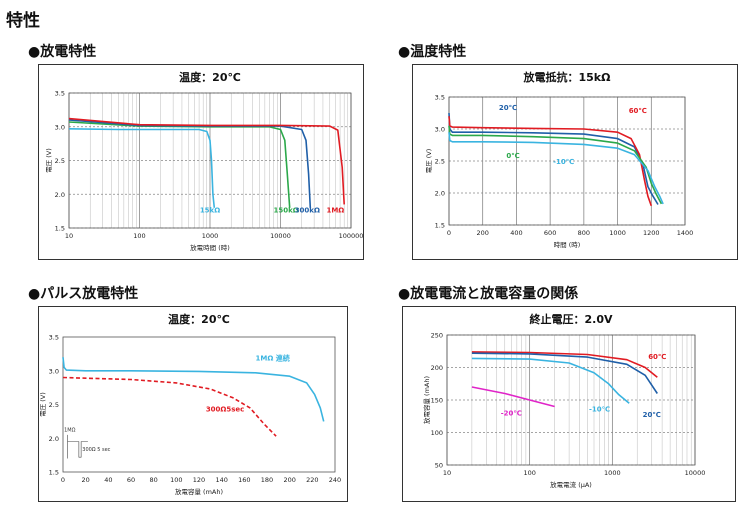 This screenshot has height=528, width=753. Describe the element at coordinates (429, 161) in the screenshot. I see `y-axis-label: 電圧 (V)` at that location.